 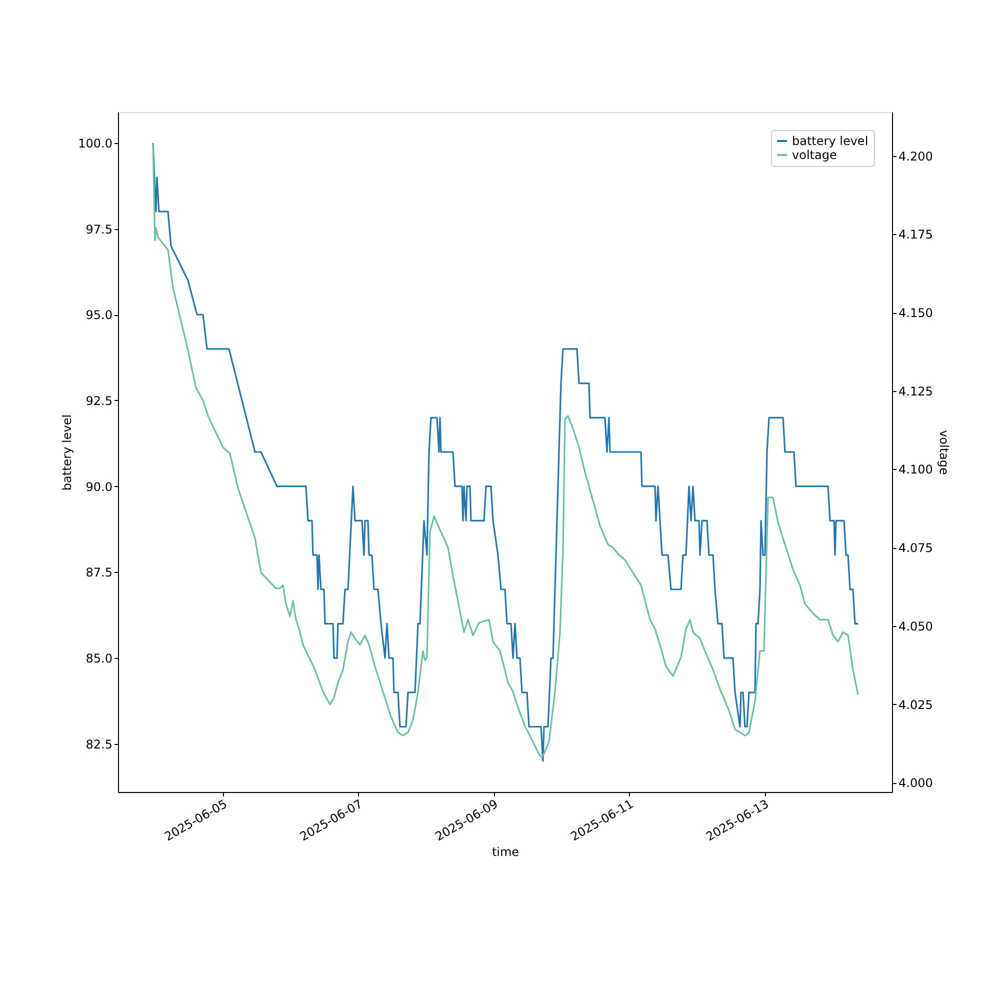 I want to click on y2-tick-label: 4.000, so click(x=915, y=783).